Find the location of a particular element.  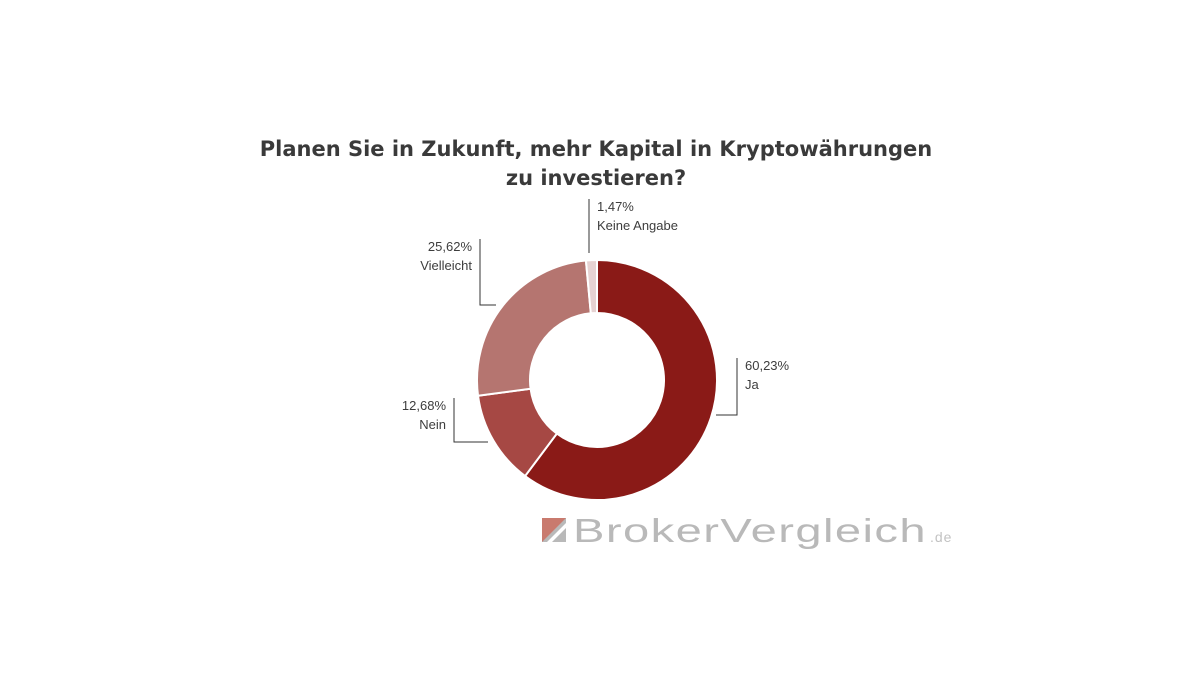

leader-line-ja is located at coordinates (727, 387).